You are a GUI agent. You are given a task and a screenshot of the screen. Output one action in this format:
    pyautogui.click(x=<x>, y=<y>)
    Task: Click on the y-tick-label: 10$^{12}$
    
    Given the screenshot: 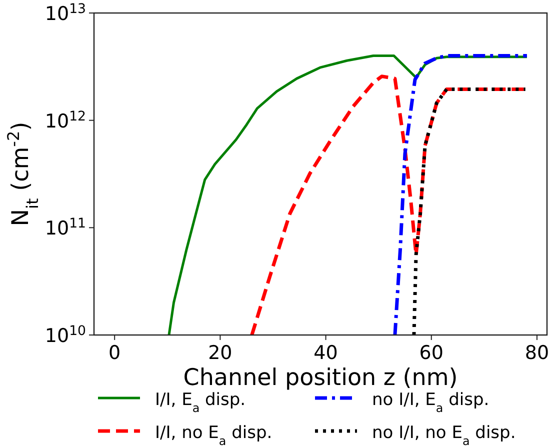 What is the action you would take?
    pyautogui.click(x=65, y=120)
    